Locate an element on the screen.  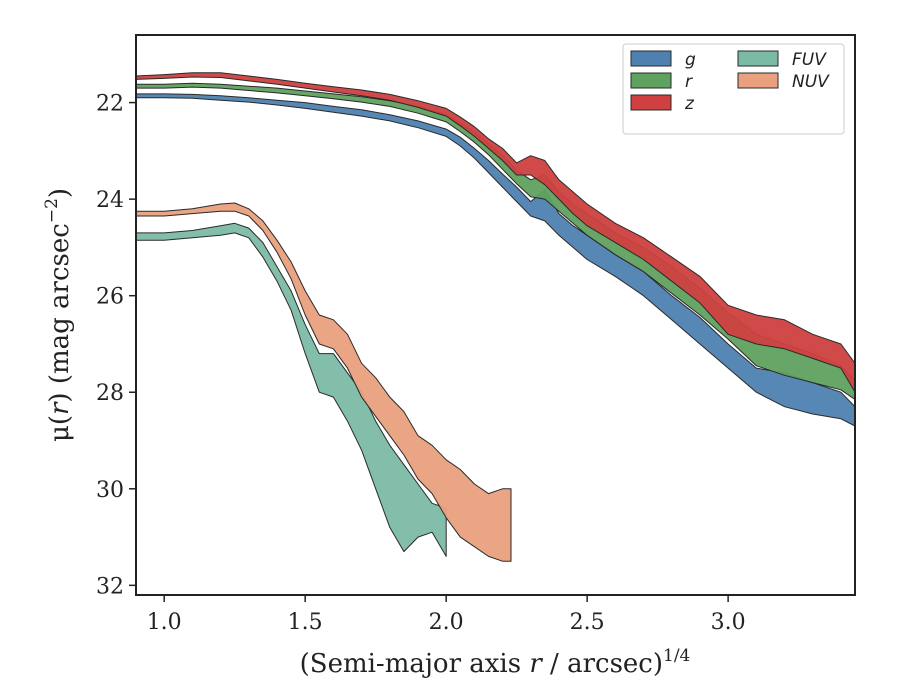
legend-label-nuv: NUV is located at coordinates (811, 82).